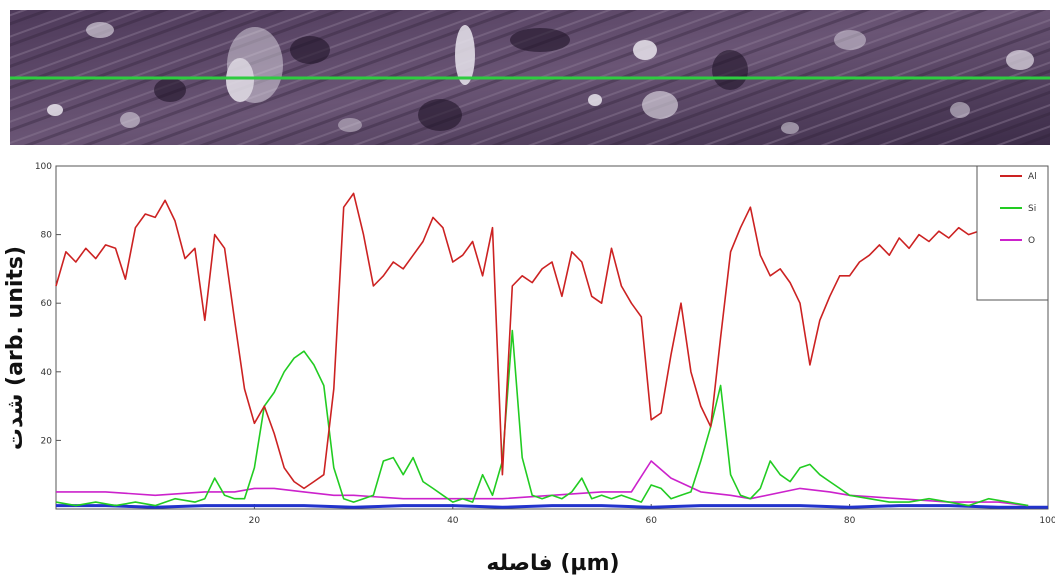 This screenshot has width=1055, height=579. What do you see at coordinates (542, 483) in the screenshot?
I see `series-line-o` at bounding box center [542, 483].